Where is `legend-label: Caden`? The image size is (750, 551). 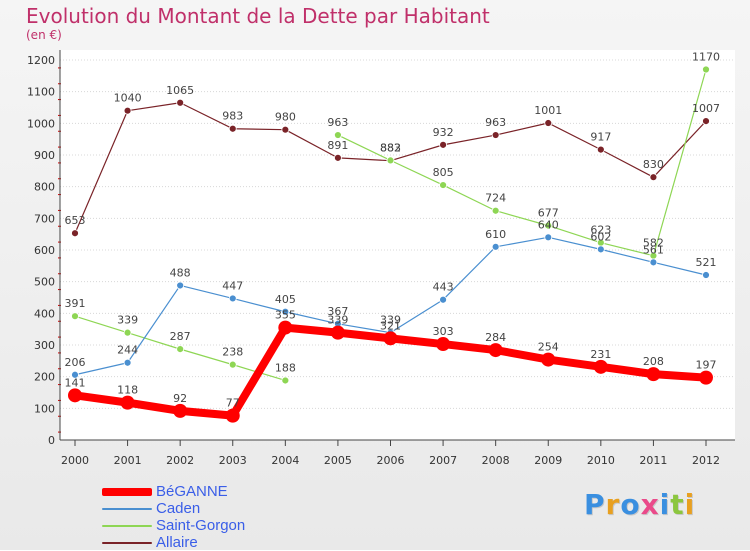
legend-label: Caden is located at coordinates (178, 508).